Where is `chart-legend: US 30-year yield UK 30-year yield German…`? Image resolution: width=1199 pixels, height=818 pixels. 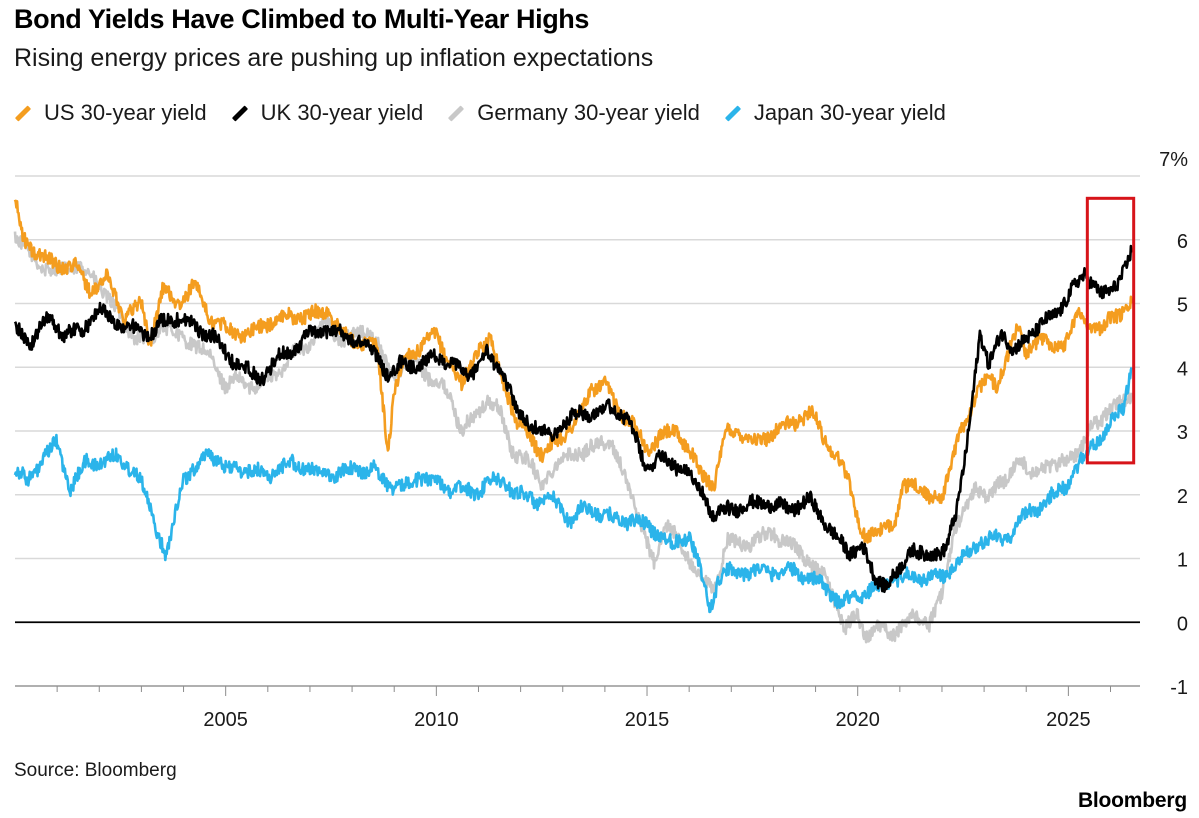 chart-legend: US 30-year yield UK 30-year yield German… is located at coordinates (492, 113).